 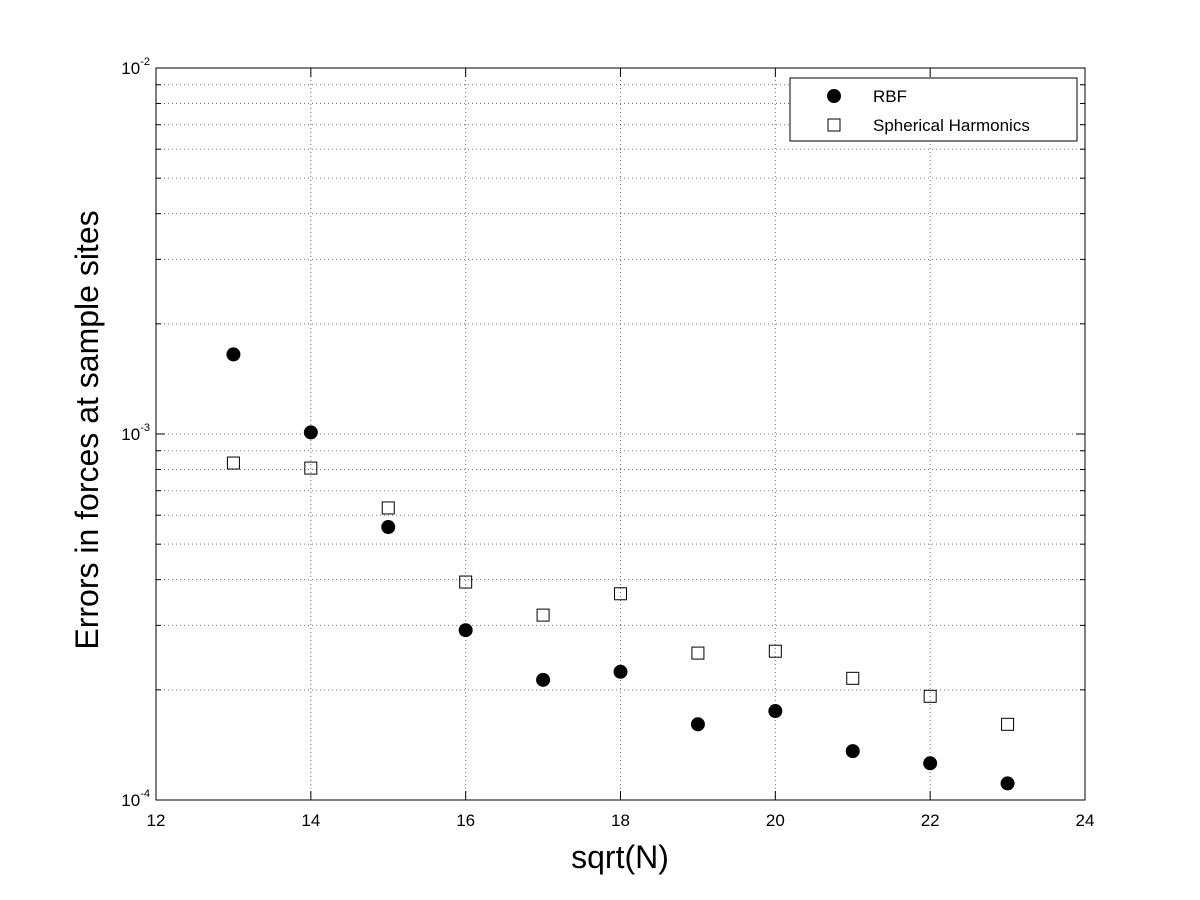 What do you see at coordinates (775, 820) in the screenshot?
I see `x-tick-label: 20` at bounding box center [775, 820].